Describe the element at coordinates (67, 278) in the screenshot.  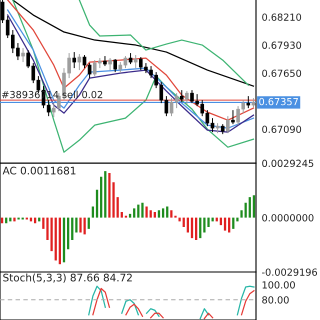
I see `chart-title: Stoch(5,3,3) 87.66 84.72` at that location.